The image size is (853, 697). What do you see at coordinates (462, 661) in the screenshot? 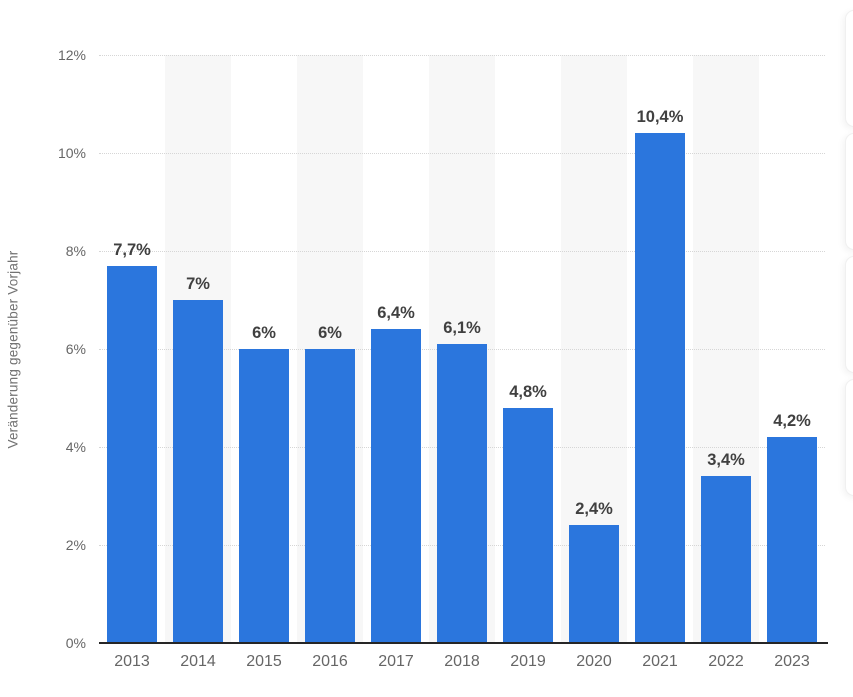
I see `x-tick-label: 2018` at bounding box center [462, 661].